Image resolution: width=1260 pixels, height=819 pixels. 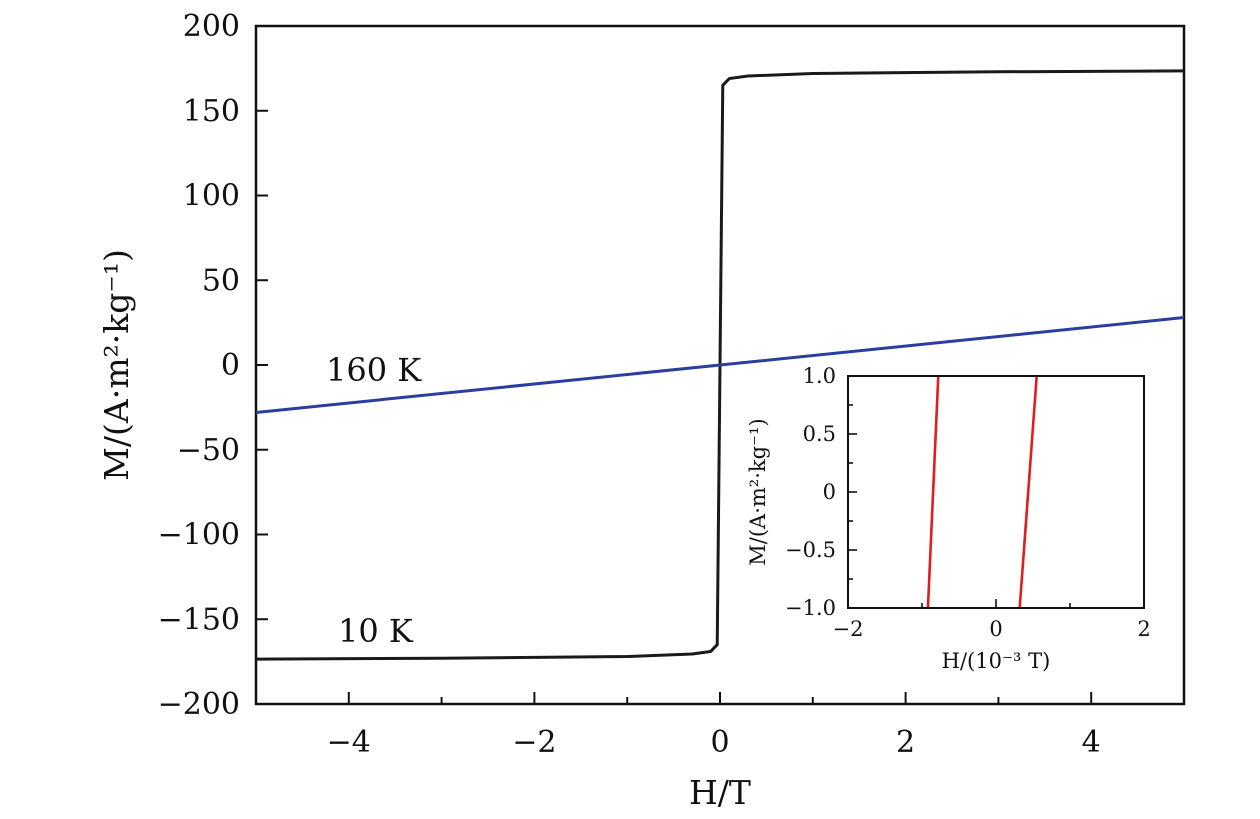 What do you see at coordinates (376, 631) in the screenshot?
I see `annotation-10k: 10 K` at bounding box center [376, 631].